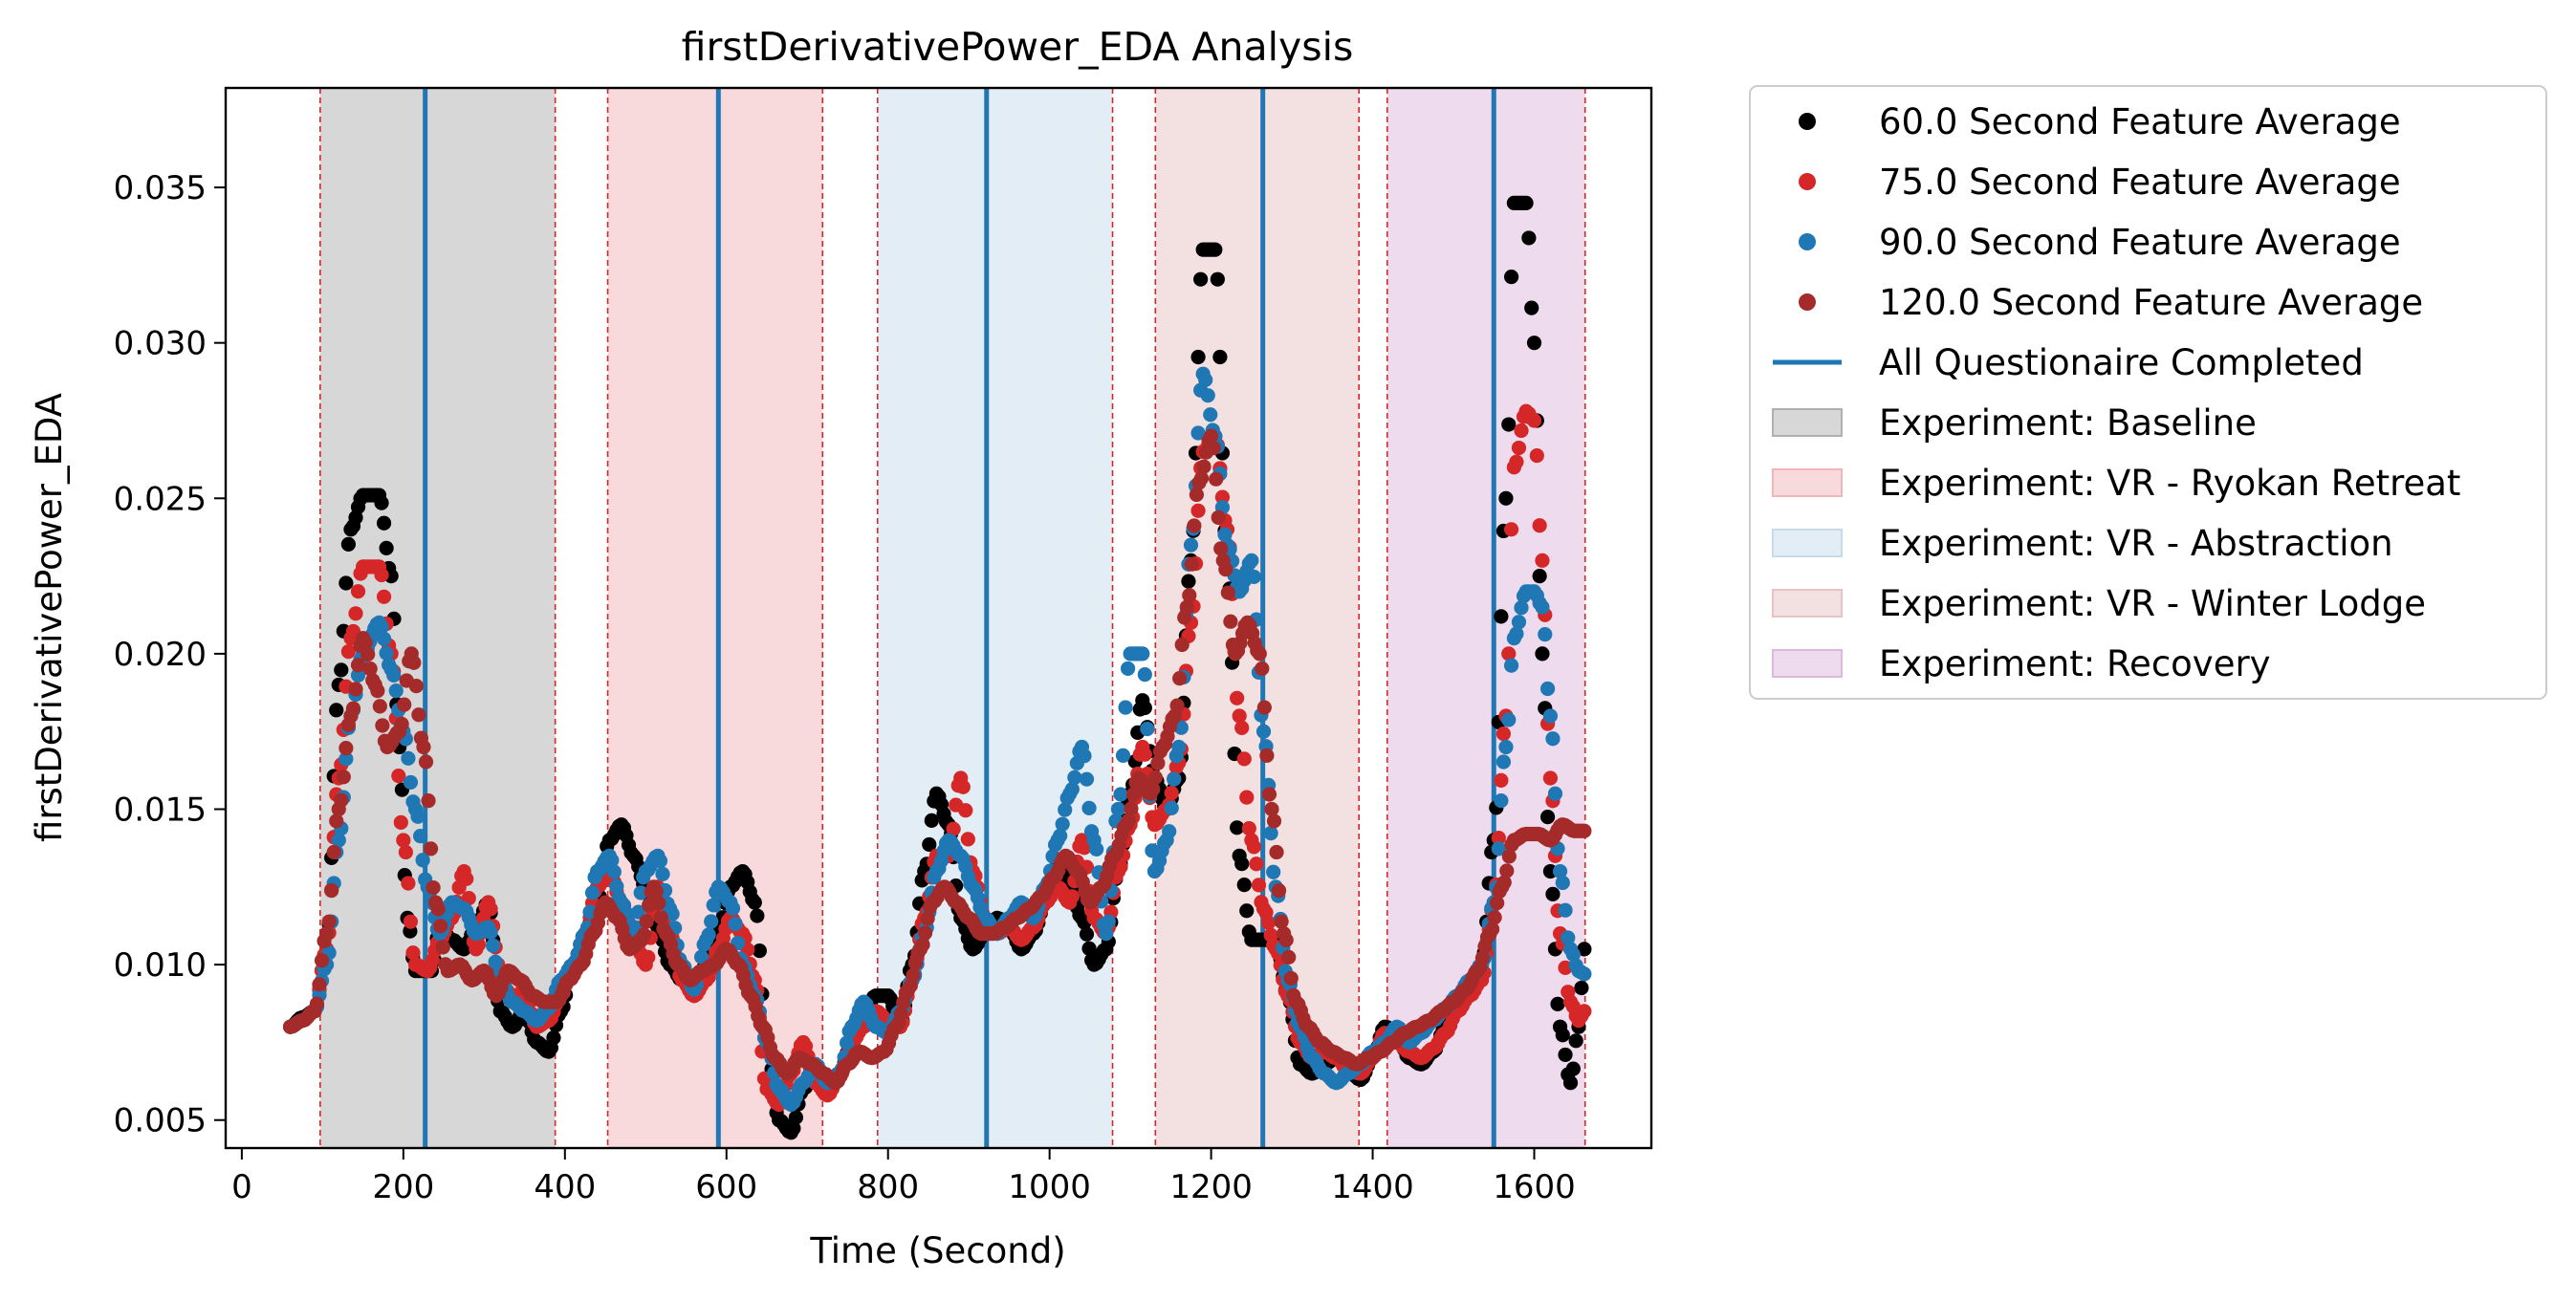  Describe the element at coordinates (2151, 302) in the screenshot. I see `legend-label: 120.0 Second Feature Average` at that location.